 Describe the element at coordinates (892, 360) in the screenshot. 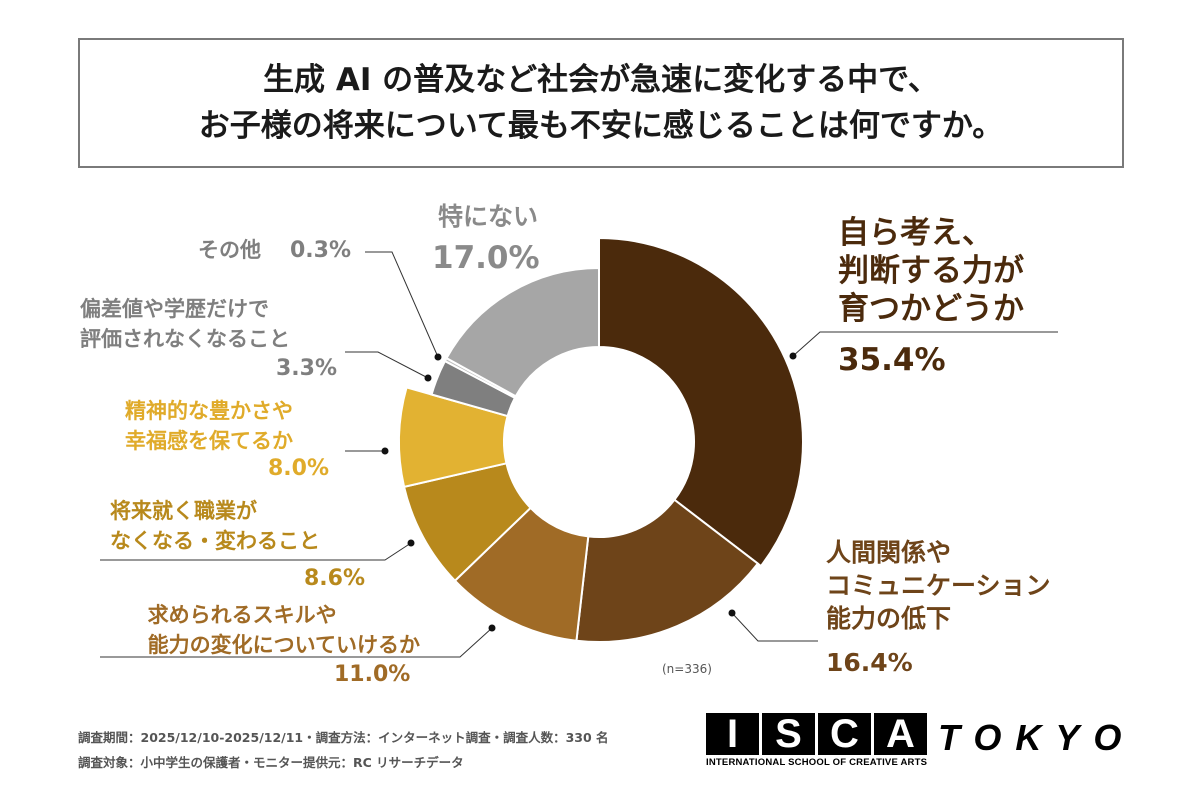

I see `value-slice-0: 35.4%` at that location.